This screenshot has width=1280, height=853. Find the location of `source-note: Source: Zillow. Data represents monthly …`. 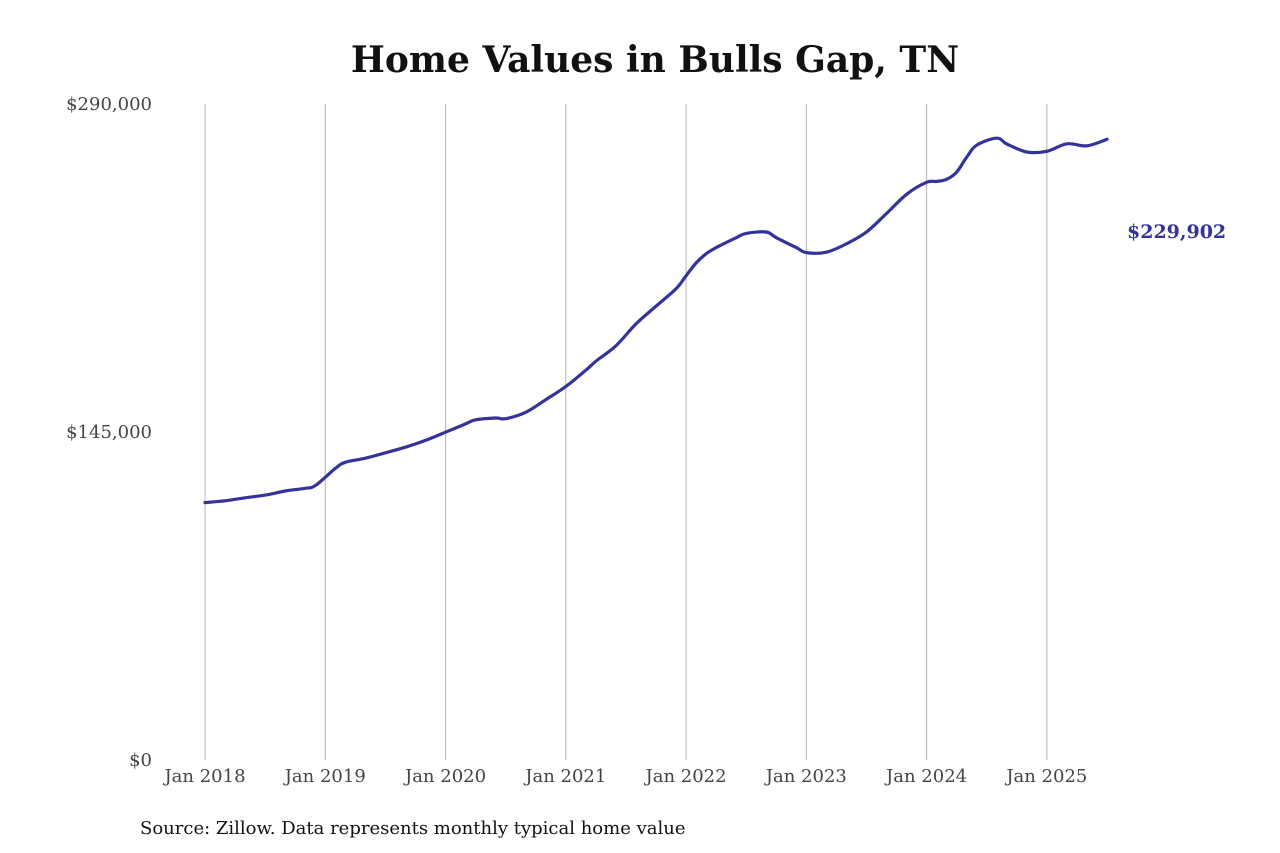

source-note: Source: Zillow. Data represents monthly … is located at coordinates (413, 828).